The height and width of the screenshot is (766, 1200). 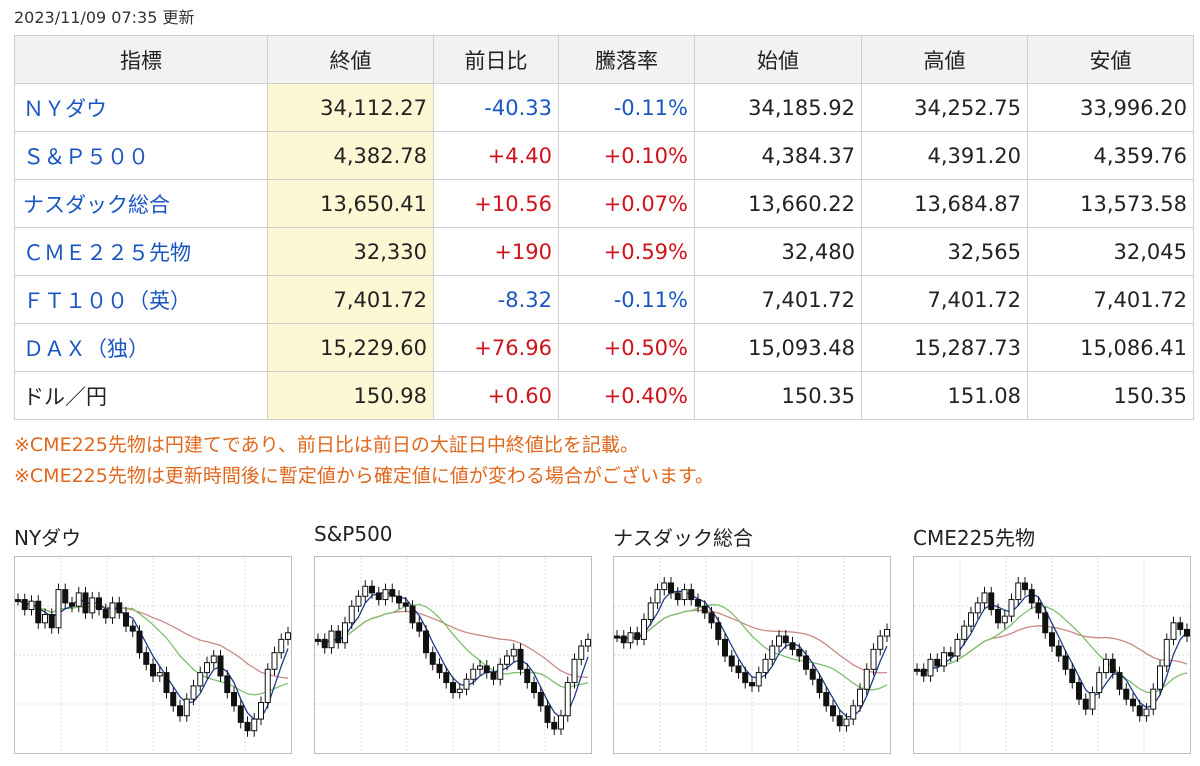 What do you see at coordinates (496, 251) in the screenshot?
I see `change-value: +190` at bounding box center [496, 251].